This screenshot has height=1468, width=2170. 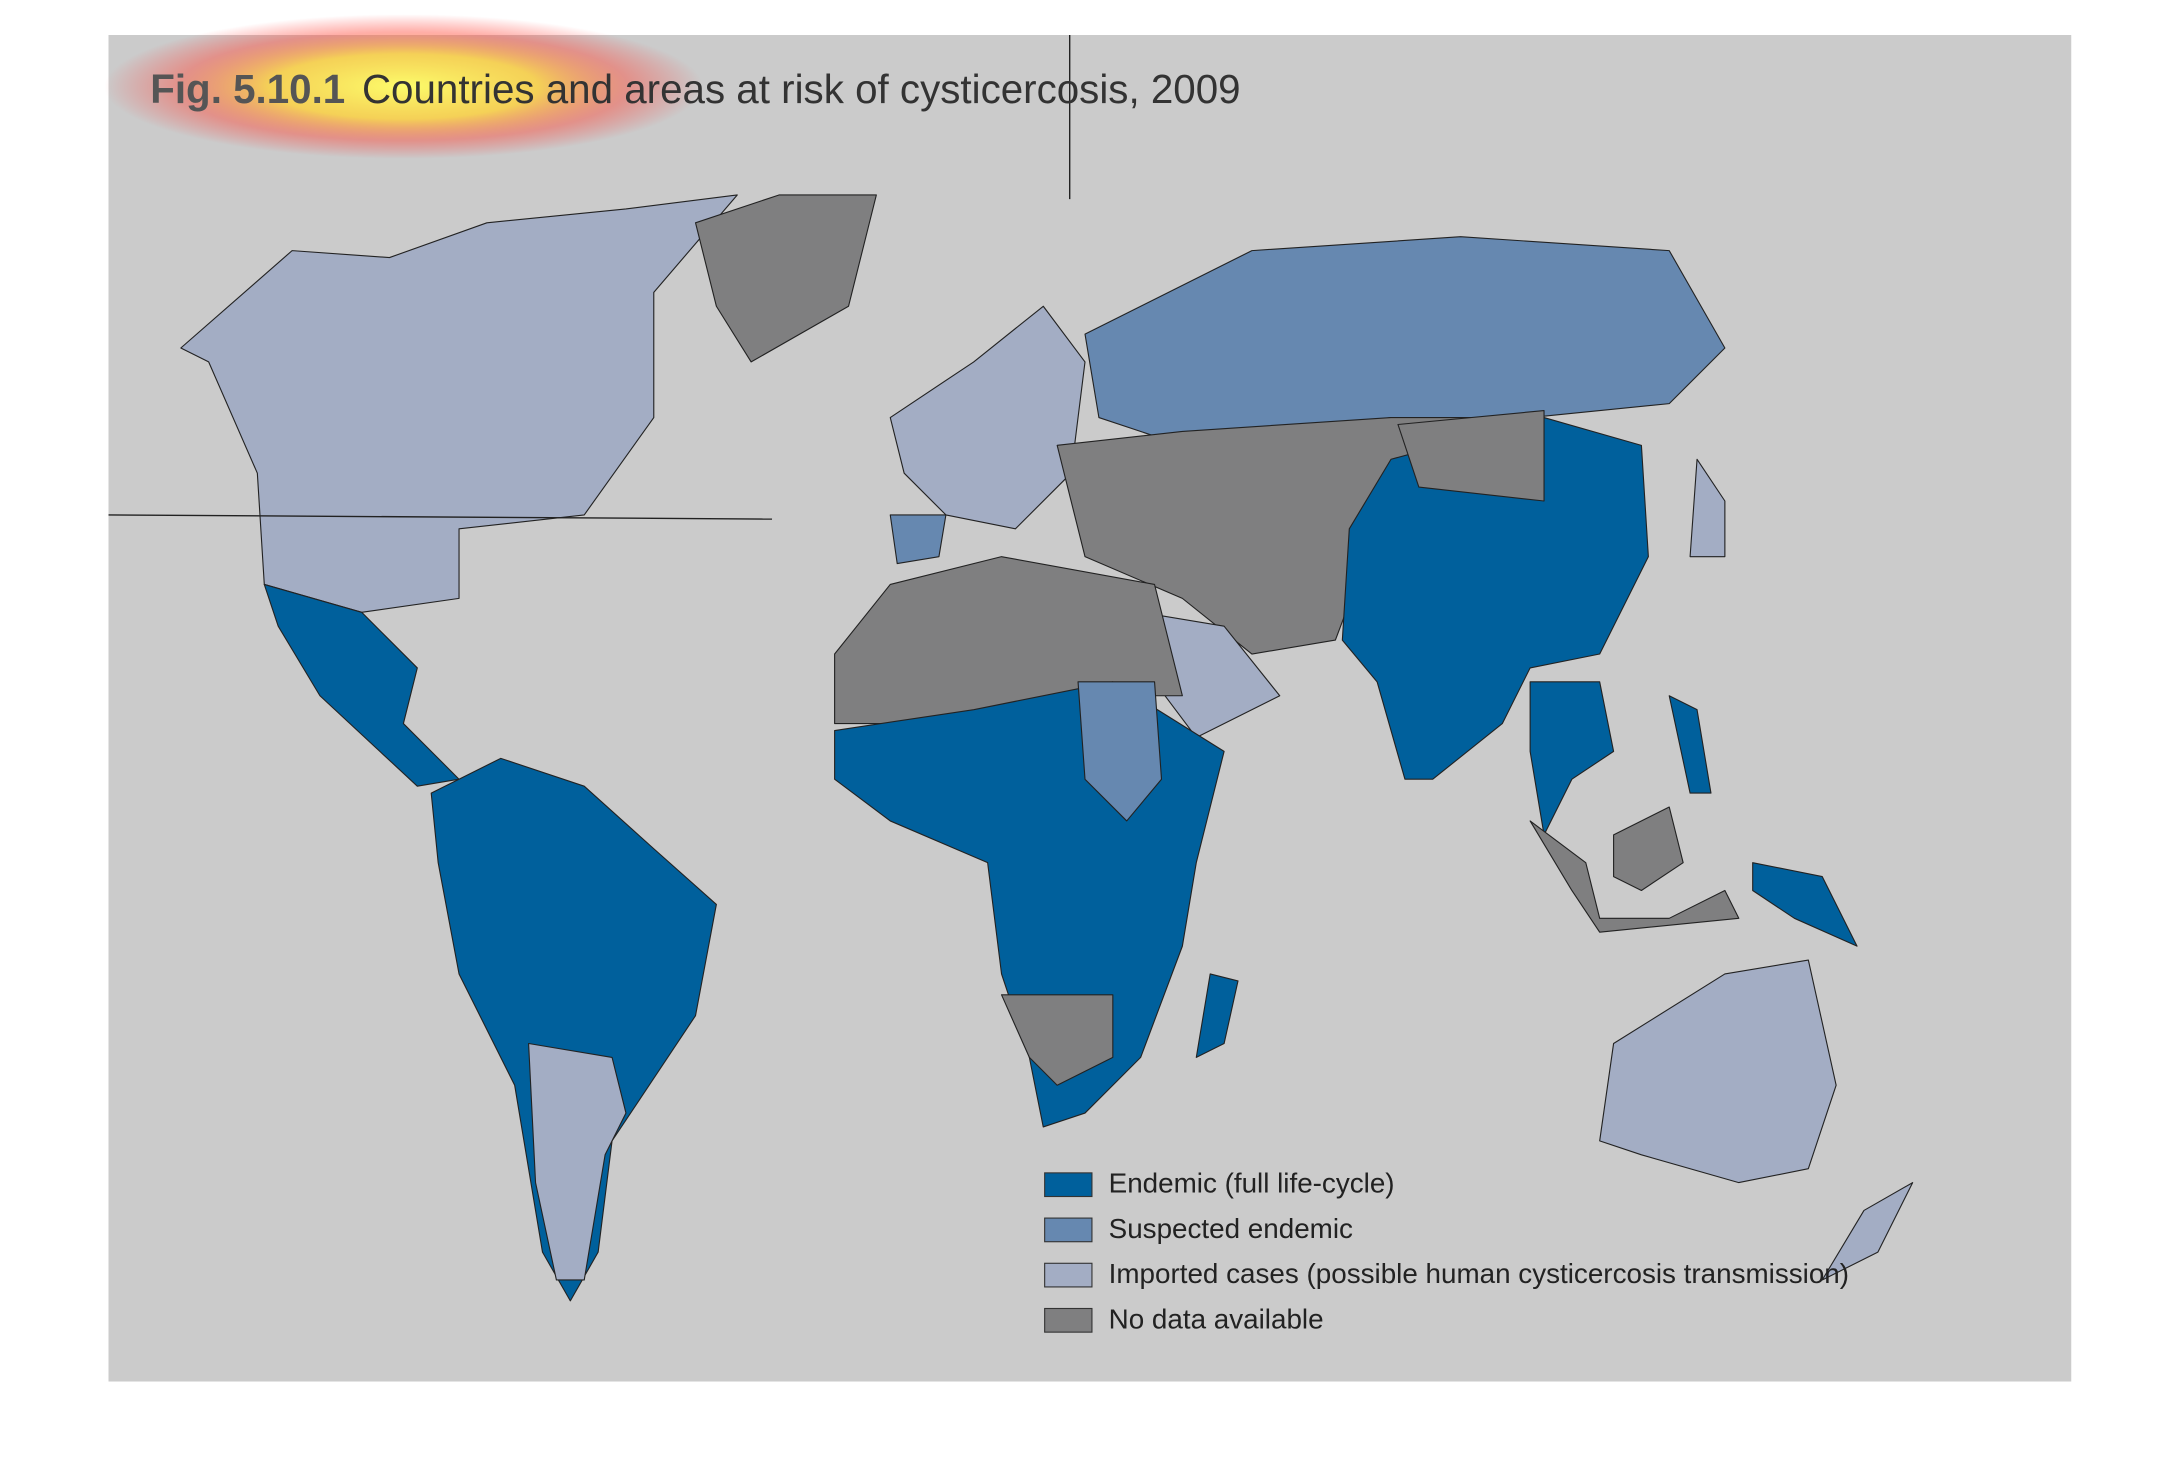 I want to click on legend-label: Suspected endemic, so click(x=1231, y=1228).